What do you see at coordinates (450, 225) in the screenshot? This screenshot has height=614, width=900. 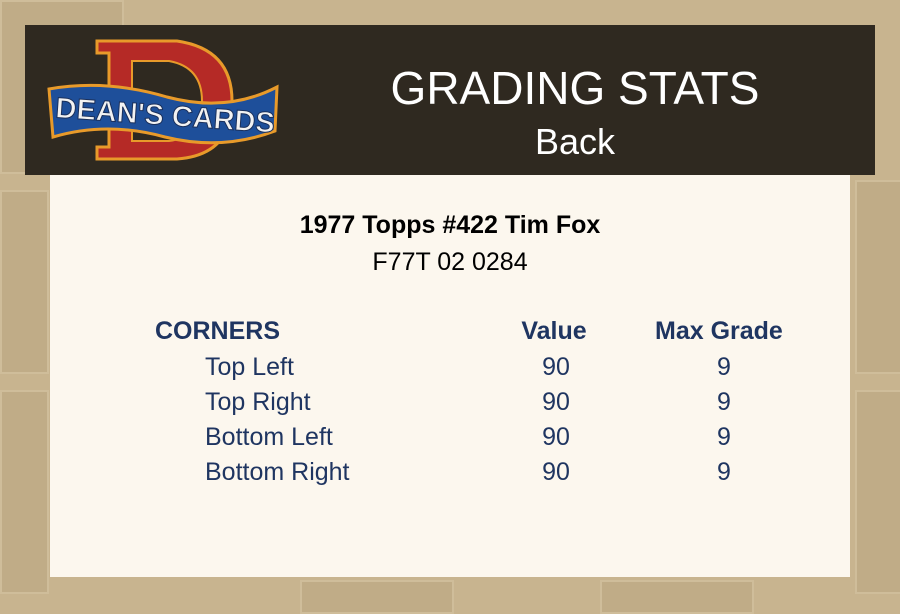 I see `card-name: 1977 Topps #422 Tim Fox` at bounding box center [450, 225].